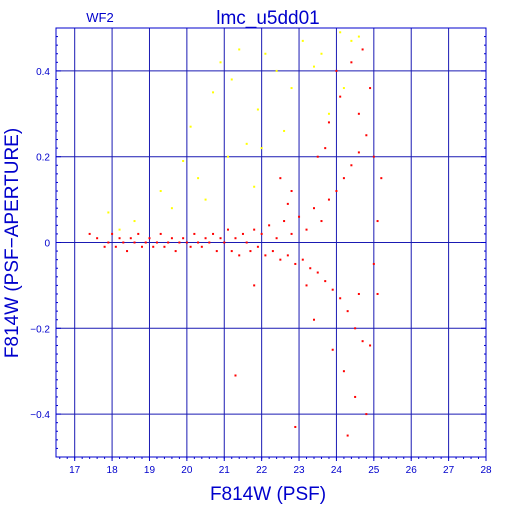  I want to click on x-tick-label: 24, so click(337, 470).